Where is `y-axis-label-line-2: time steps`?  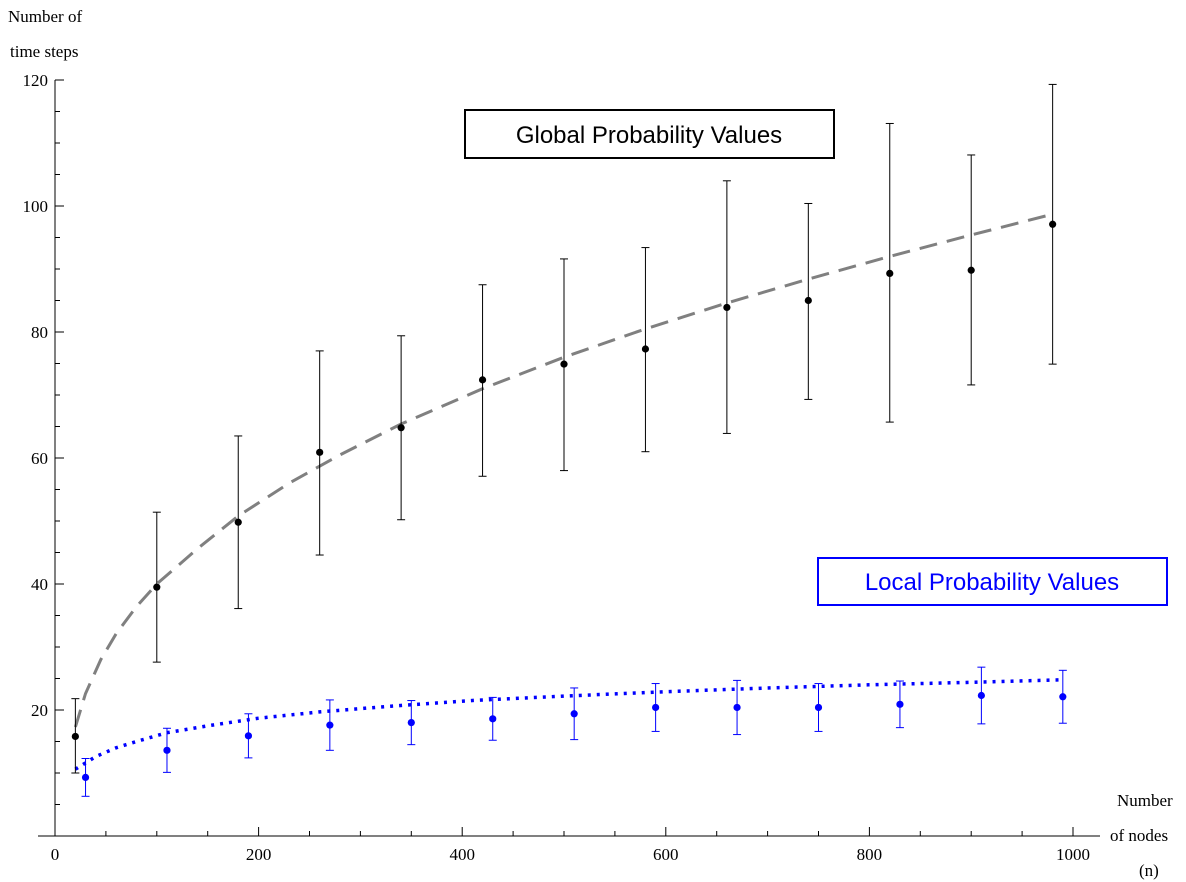
y-axis-label-line-2: time steps is located at coordinates (44, 51).